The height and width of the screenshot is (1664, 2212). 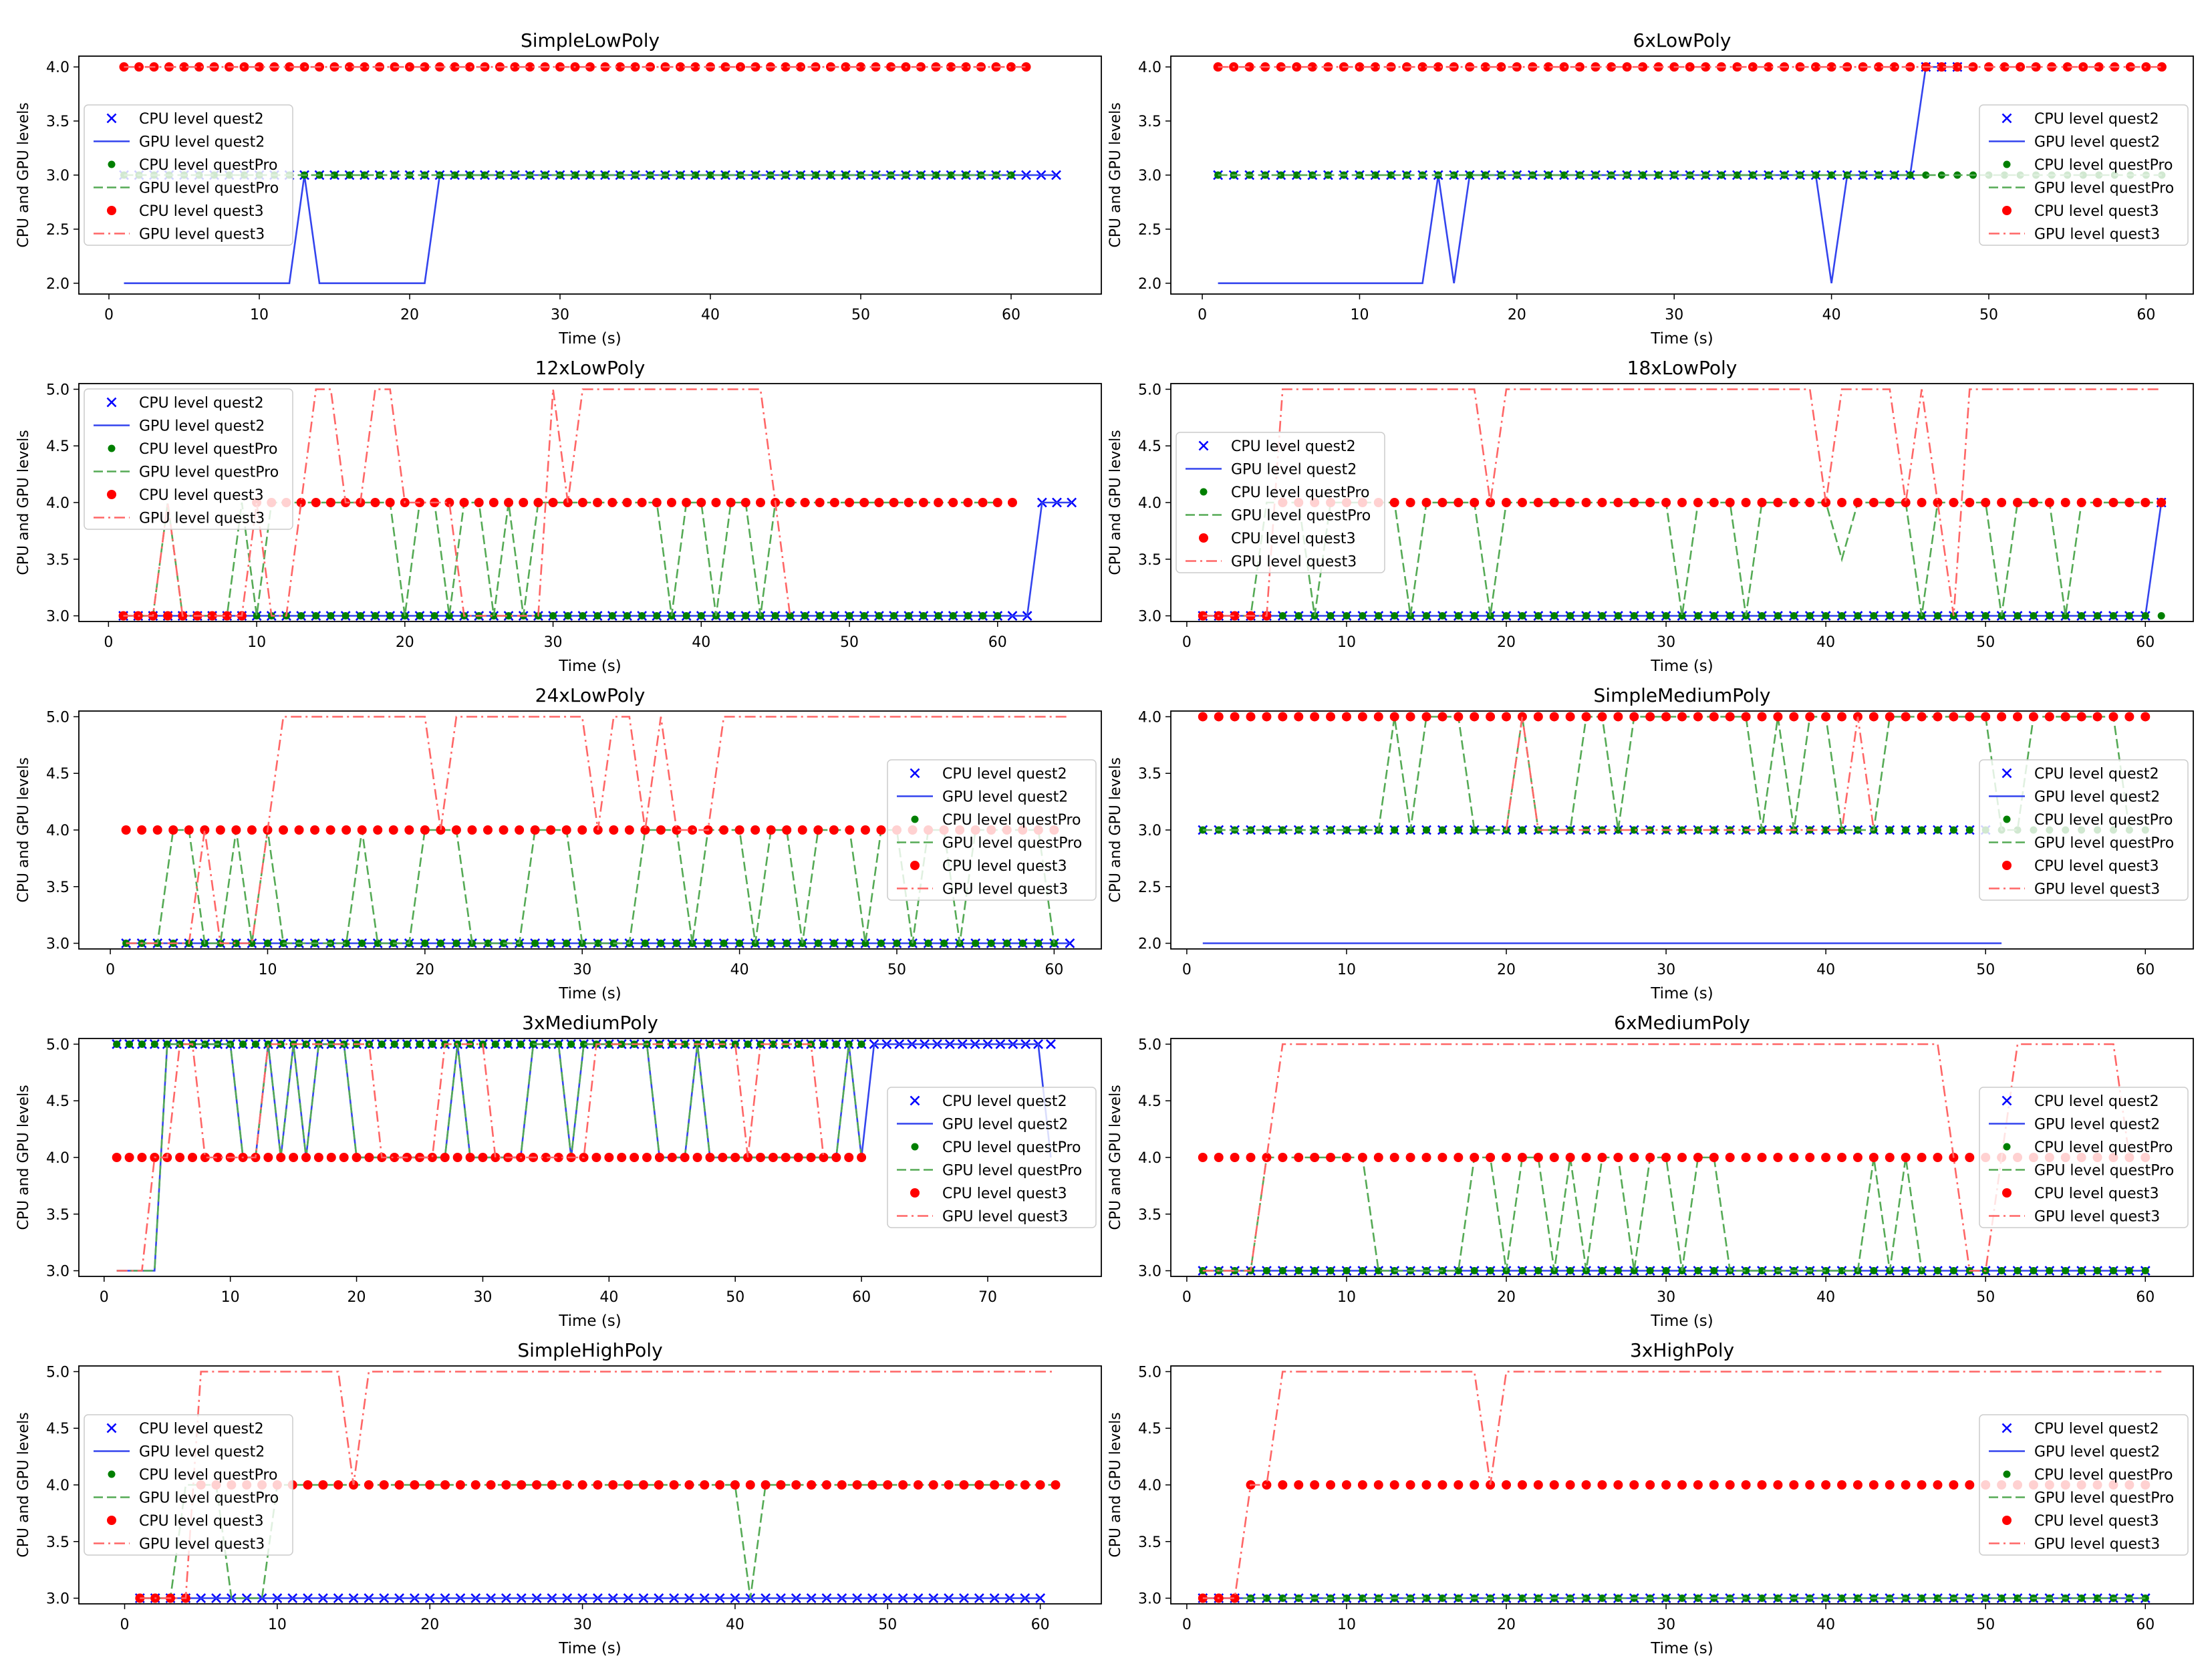 What do you see at coordinates (1301, 517) in the screenshot?
I see `legend-label: GPU level questPro` at bounding box center [1301, 517].